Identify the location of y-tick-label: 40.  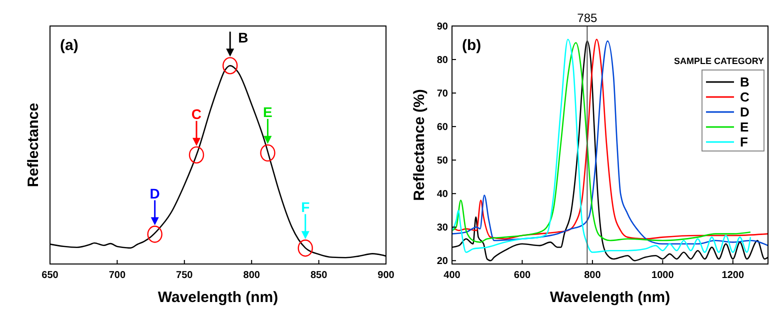
(442, 194).